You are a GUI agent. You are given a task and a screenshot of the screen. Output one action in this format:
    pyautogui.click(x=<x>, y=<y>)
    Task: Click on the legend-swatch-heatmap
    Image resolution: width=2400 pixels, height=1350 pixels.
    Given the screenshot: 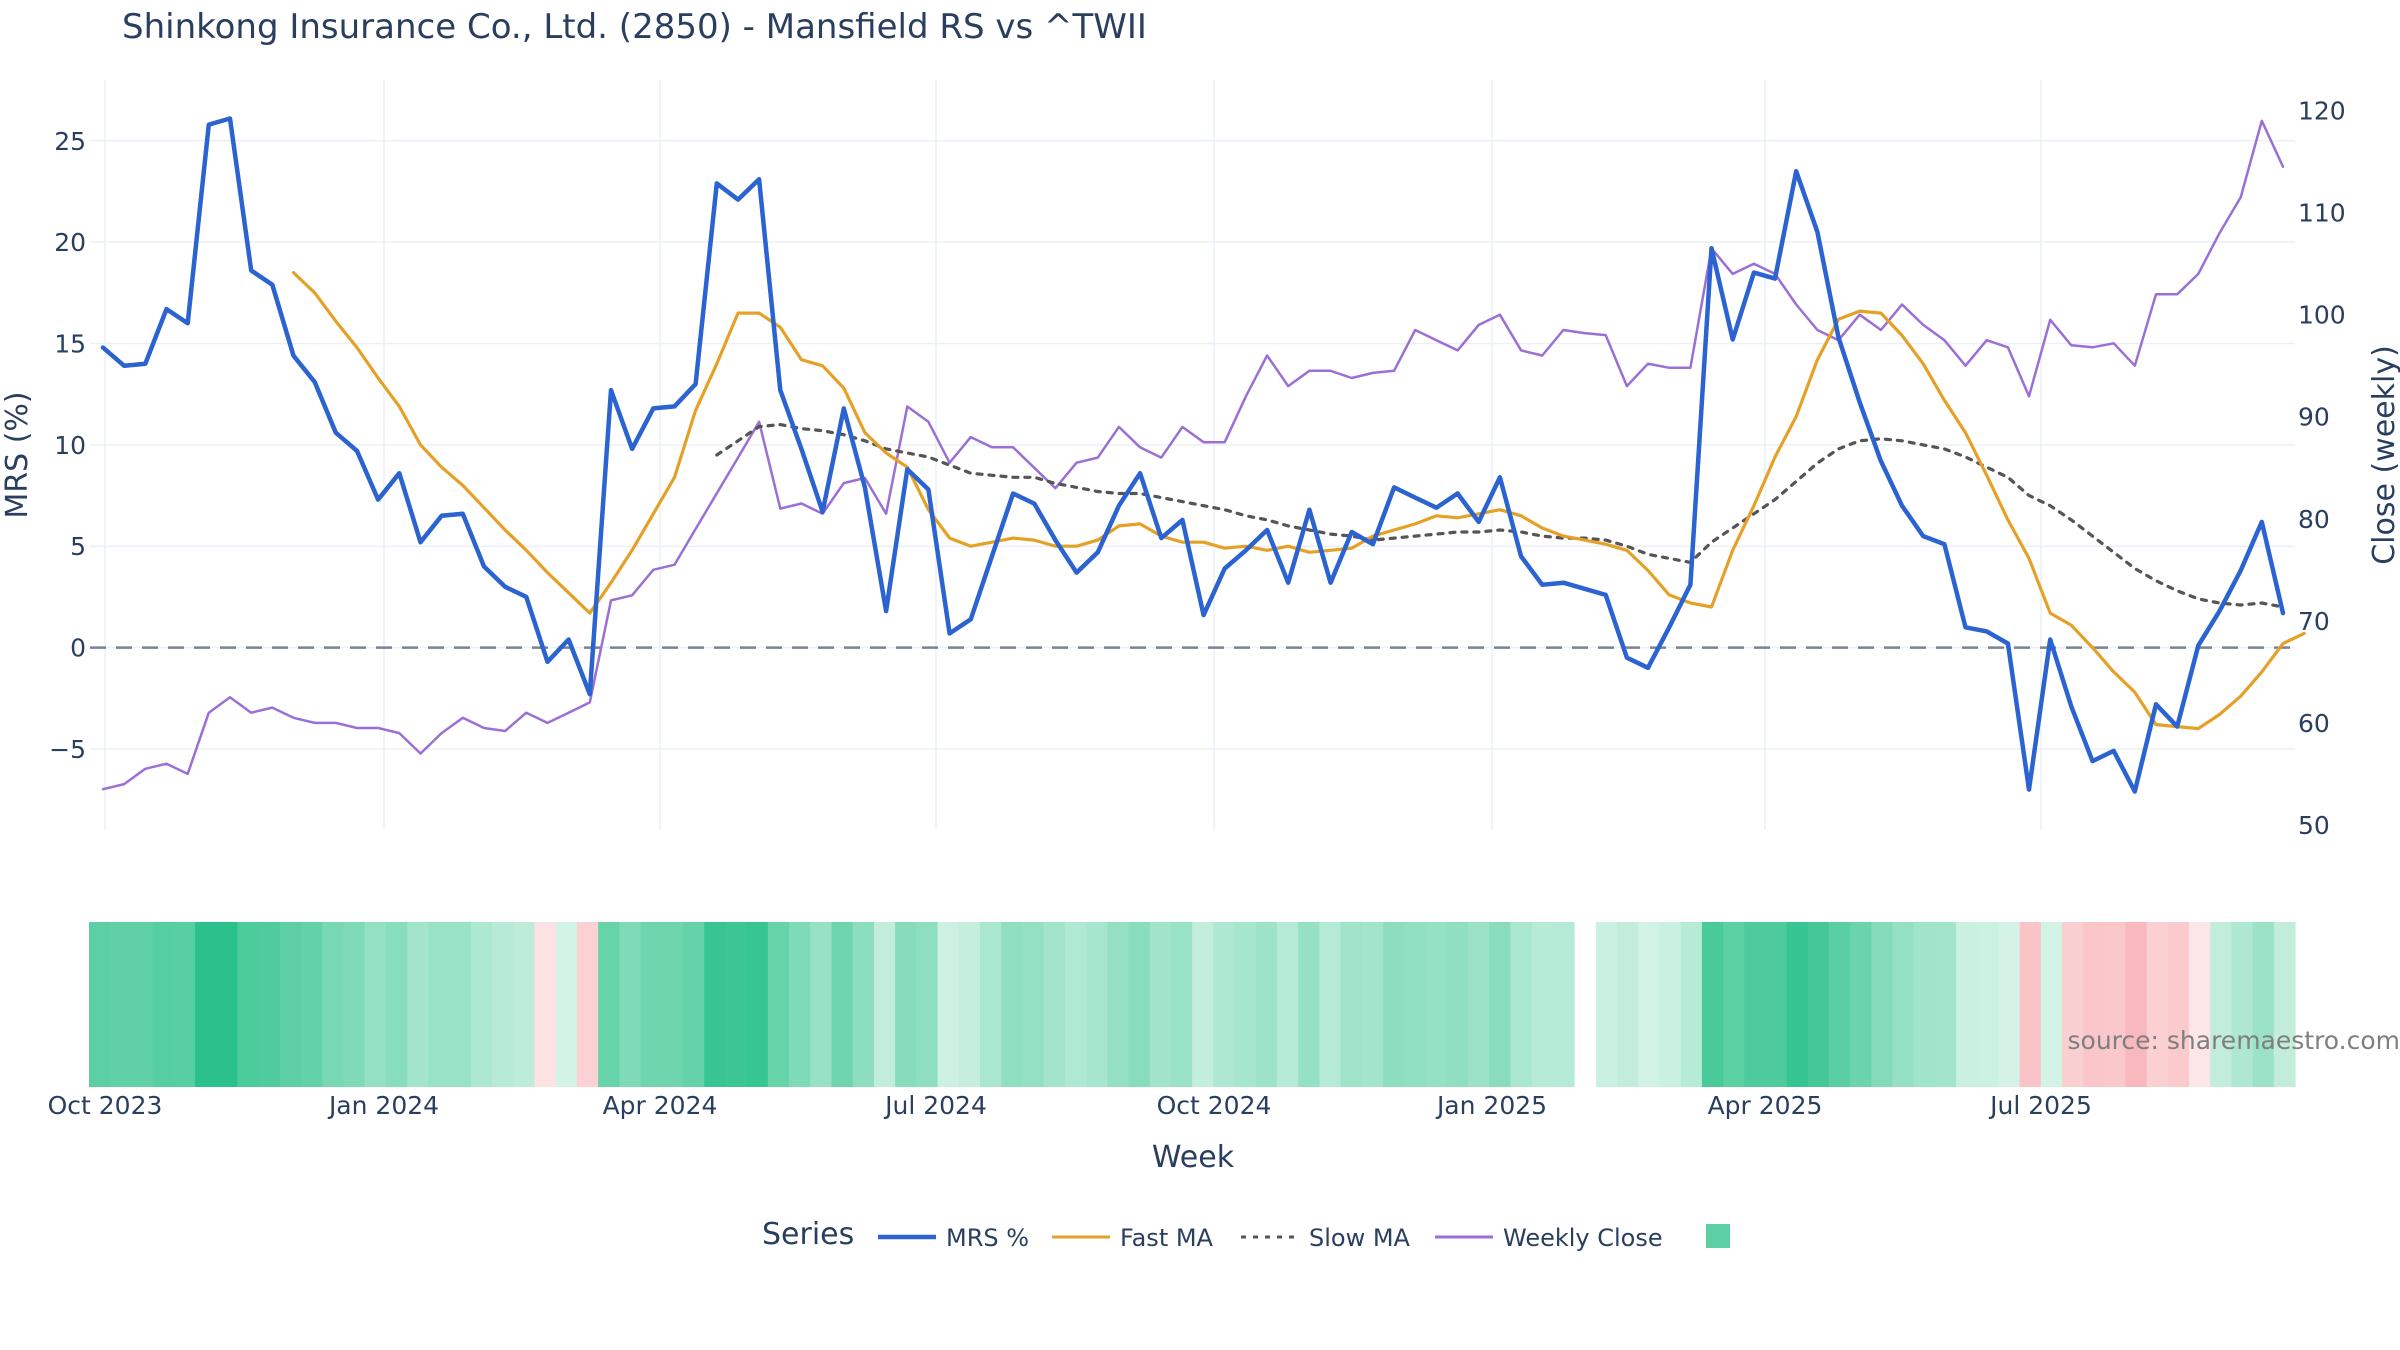 What is the action you would take?
    pyautogui.click(x=1718, y=1236)
    